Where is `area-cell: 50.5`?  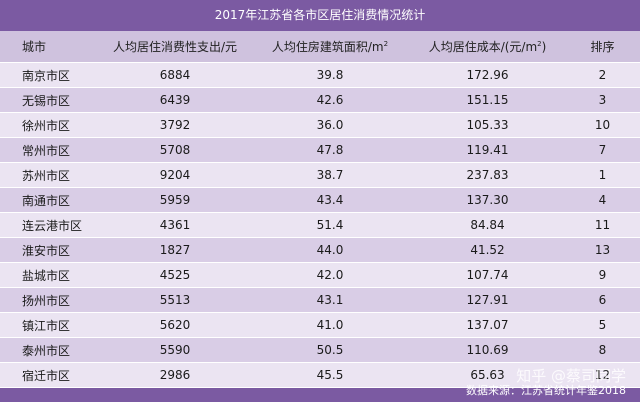
area-cell: 50.5 is located at coordinates (330, 350).